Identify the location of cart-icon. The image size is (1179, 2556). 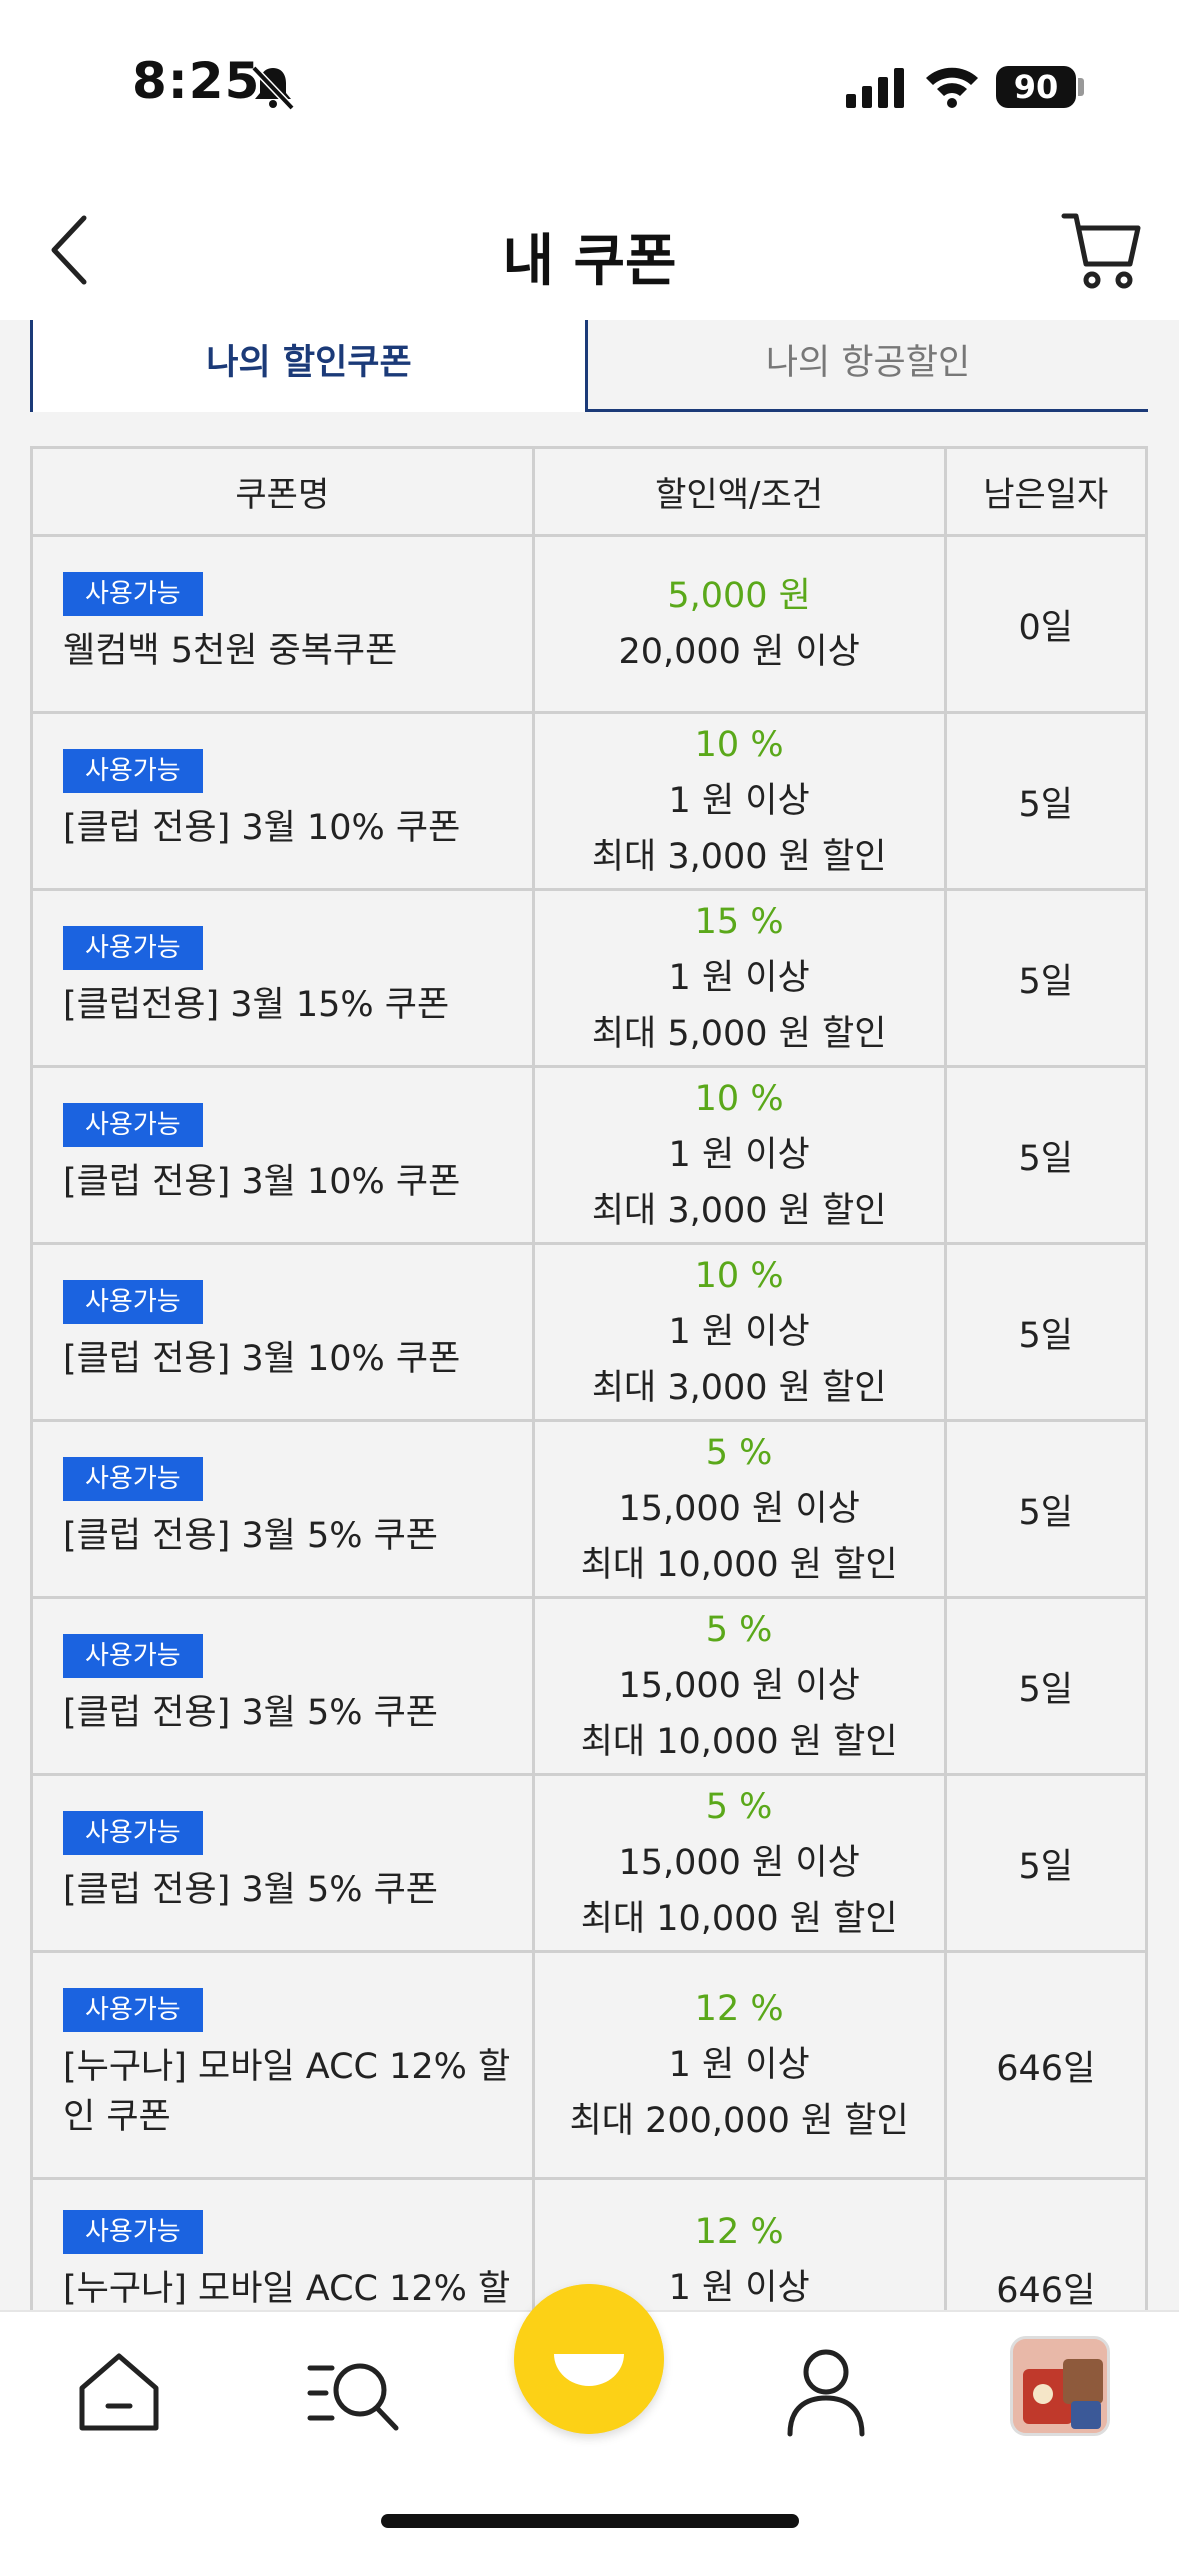
(1101, 249).